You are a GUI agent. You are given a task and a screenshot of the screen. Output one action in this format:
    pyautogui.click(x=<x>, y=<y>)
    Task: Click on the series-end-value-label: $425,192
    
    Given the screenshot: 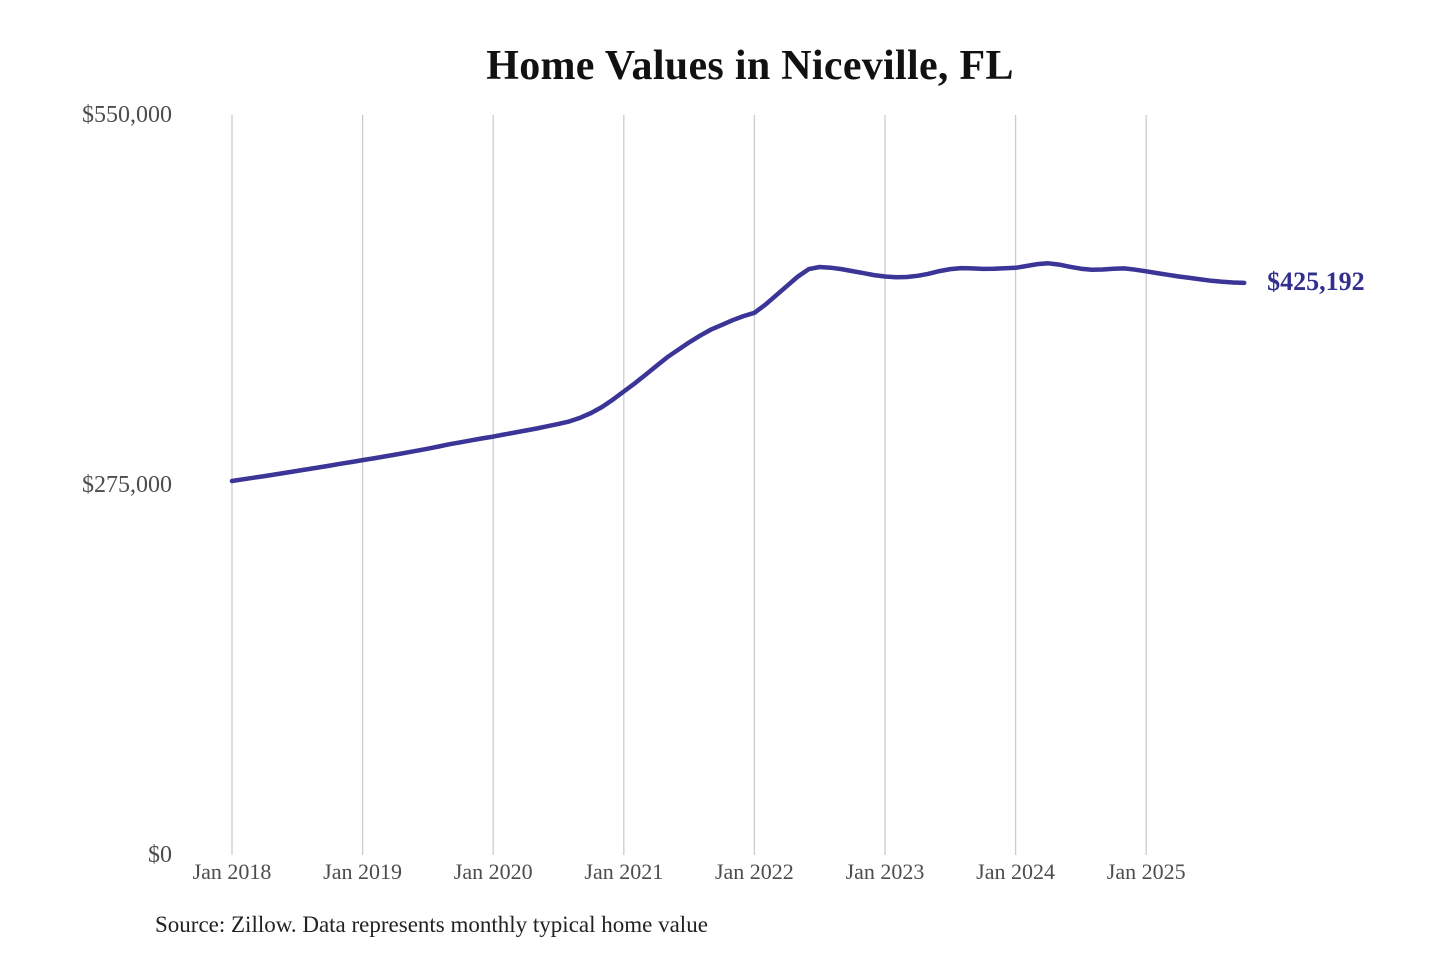 What is the action you would take?
    pyautogui.click(x=1316, y=281)
    